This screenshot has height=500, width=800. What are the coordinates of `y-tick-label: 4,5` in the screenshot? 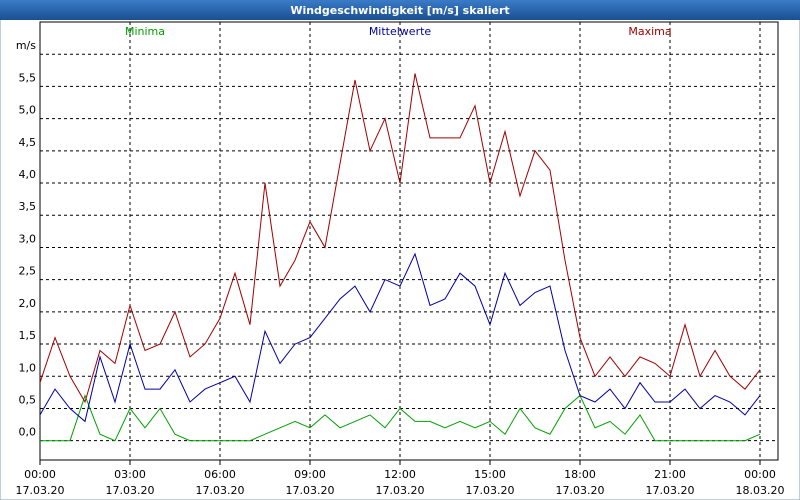 It's located at (28, 142).